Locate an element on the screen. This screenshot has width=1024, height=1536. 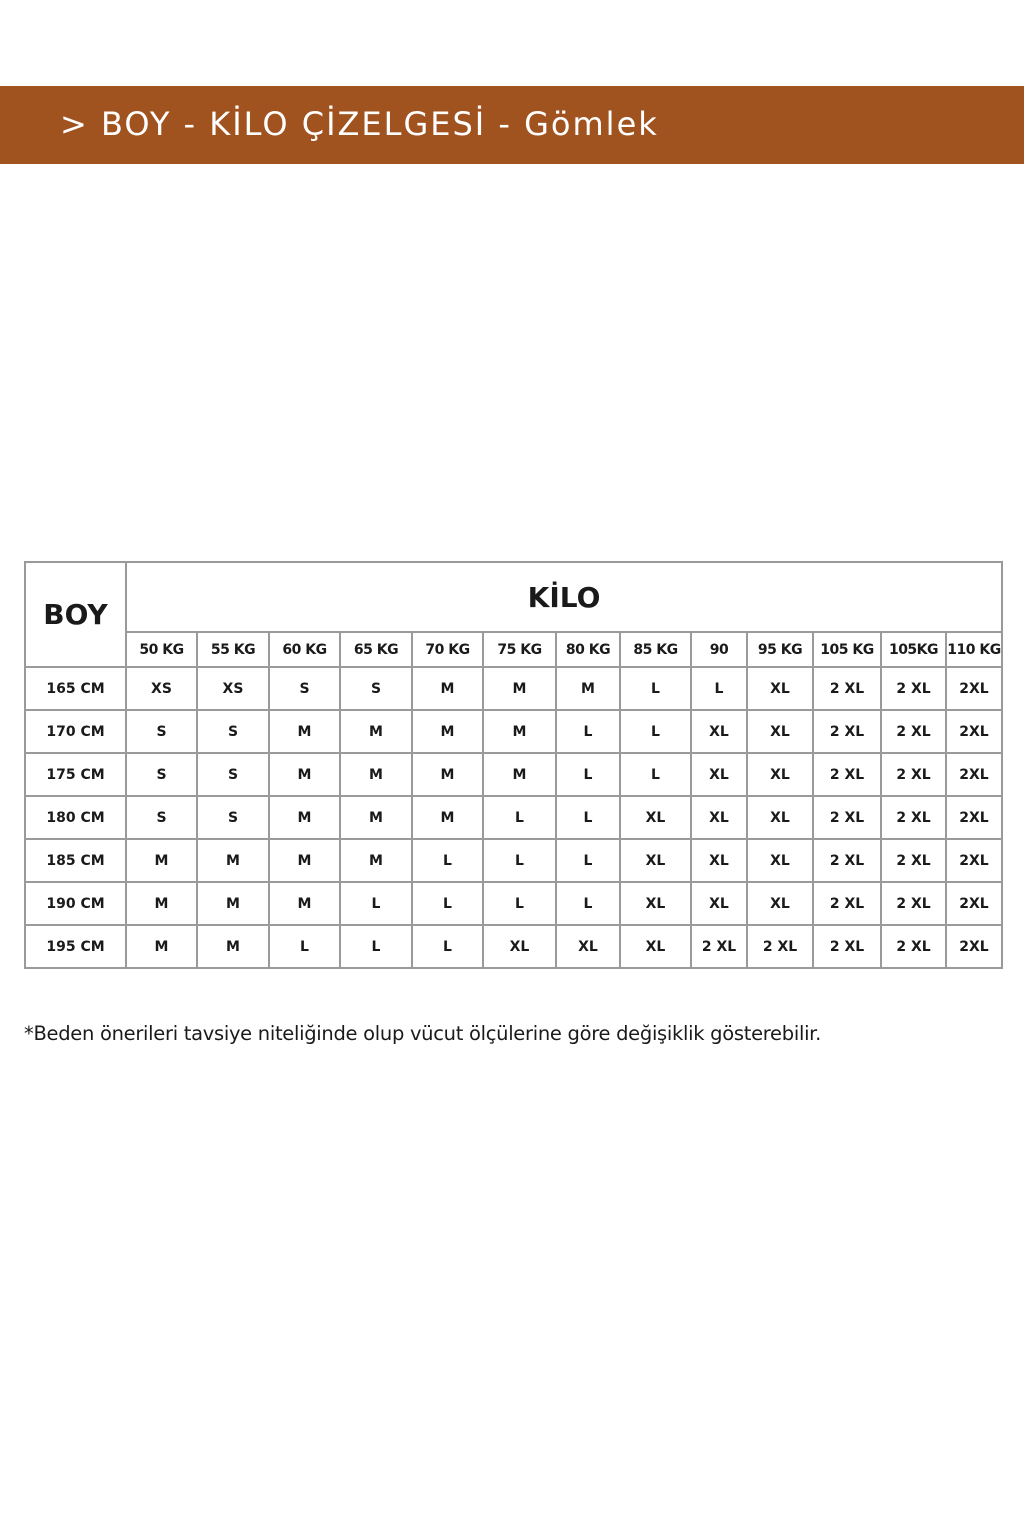
weight-column-header: 85 KG is located at coordinates (655, 649).